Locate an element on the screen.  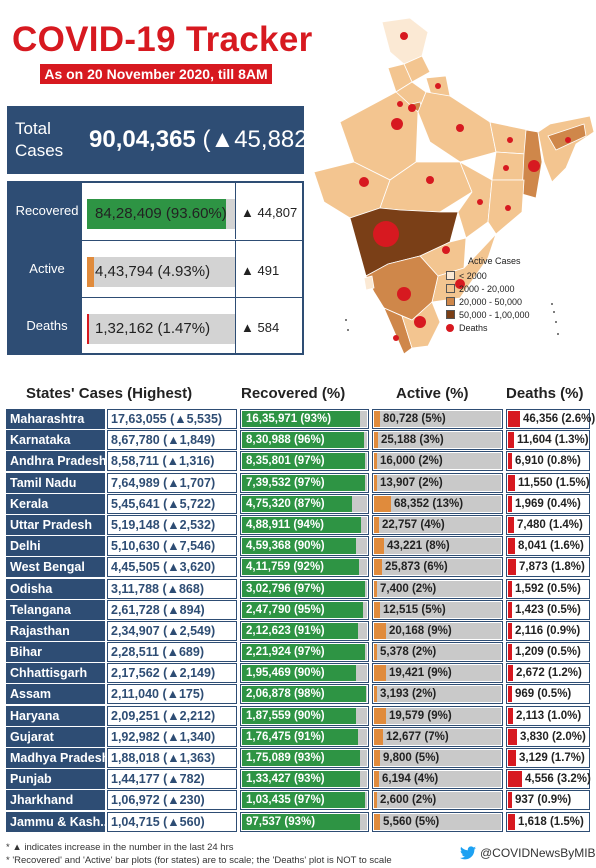
deaths-value: 2,116 (0.9%) is located at coordinates (548, 630).